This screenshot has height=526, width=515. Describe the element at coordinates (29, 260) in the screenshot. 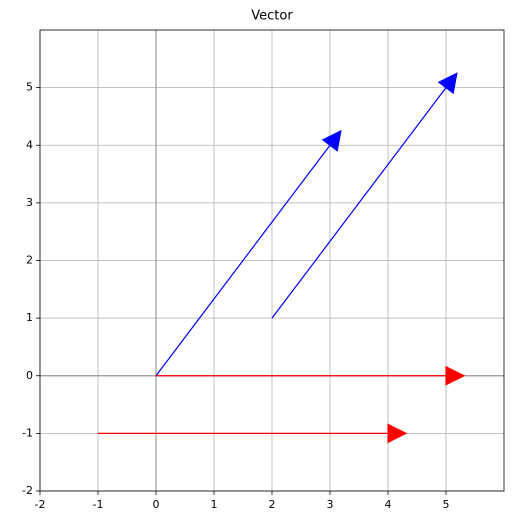

I see `y-tick-label: 2` at that location.